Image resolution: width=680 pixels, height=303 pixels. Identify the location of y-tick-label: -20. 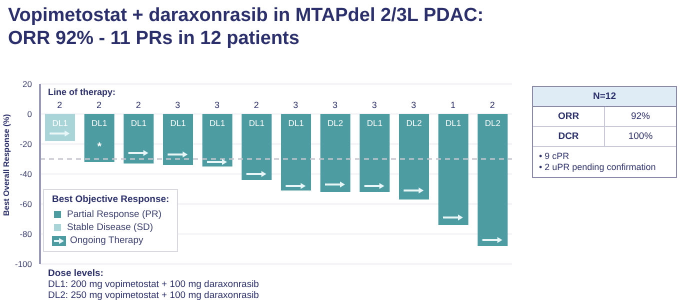
(26, 144).